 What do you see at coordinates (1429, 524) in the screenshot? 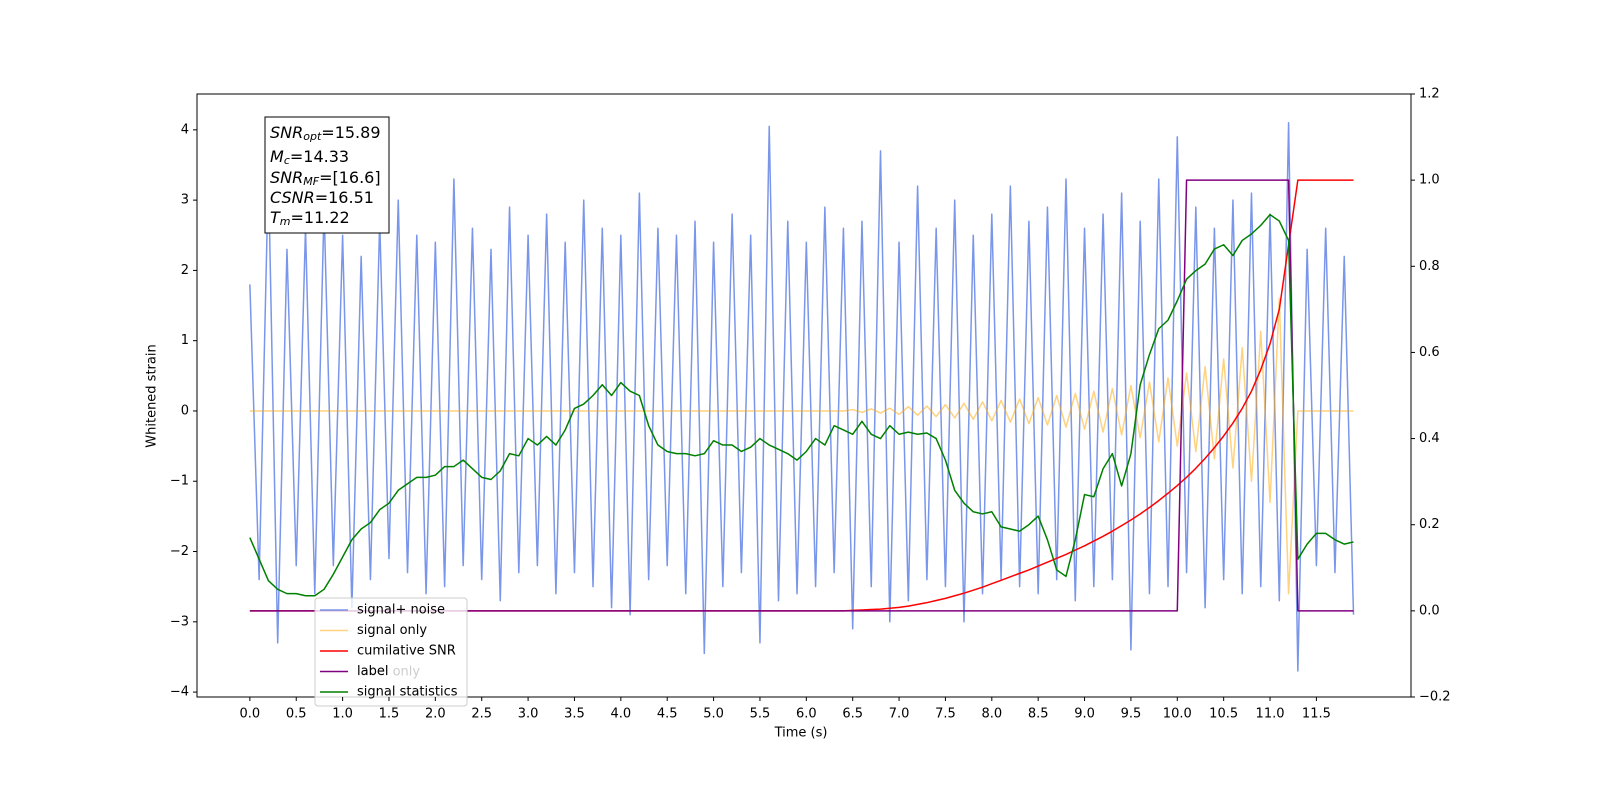
I see `y2-tick-label: 0.2` at bounding box center [1429, 524].